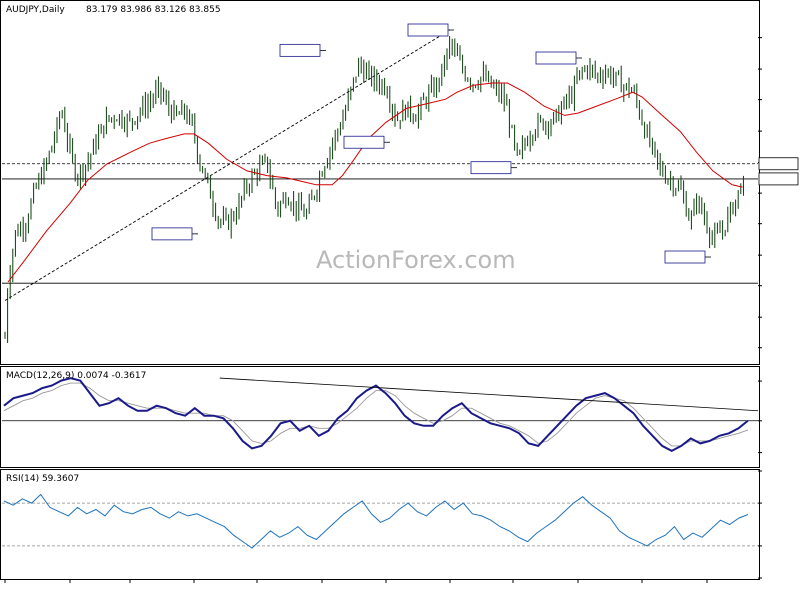  Describe the element at coordinates (356, 581) in the screenshot. I see `date-axis` at that location.